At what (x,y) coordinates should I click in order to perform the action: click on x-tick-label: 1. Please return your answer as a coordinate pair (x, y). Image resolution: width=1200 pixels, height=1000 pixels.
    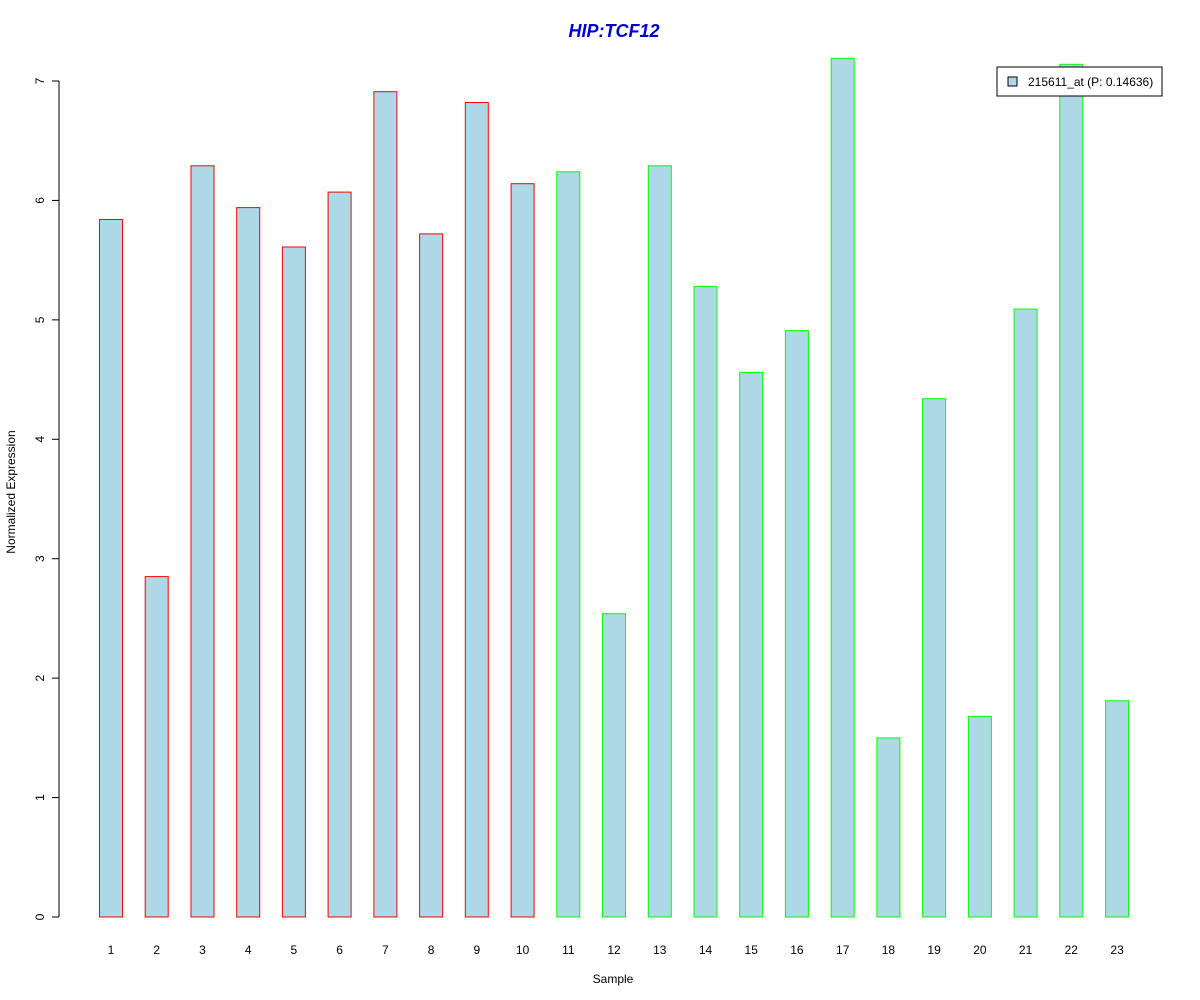
    Looking at the image, I should click on (111, 950).